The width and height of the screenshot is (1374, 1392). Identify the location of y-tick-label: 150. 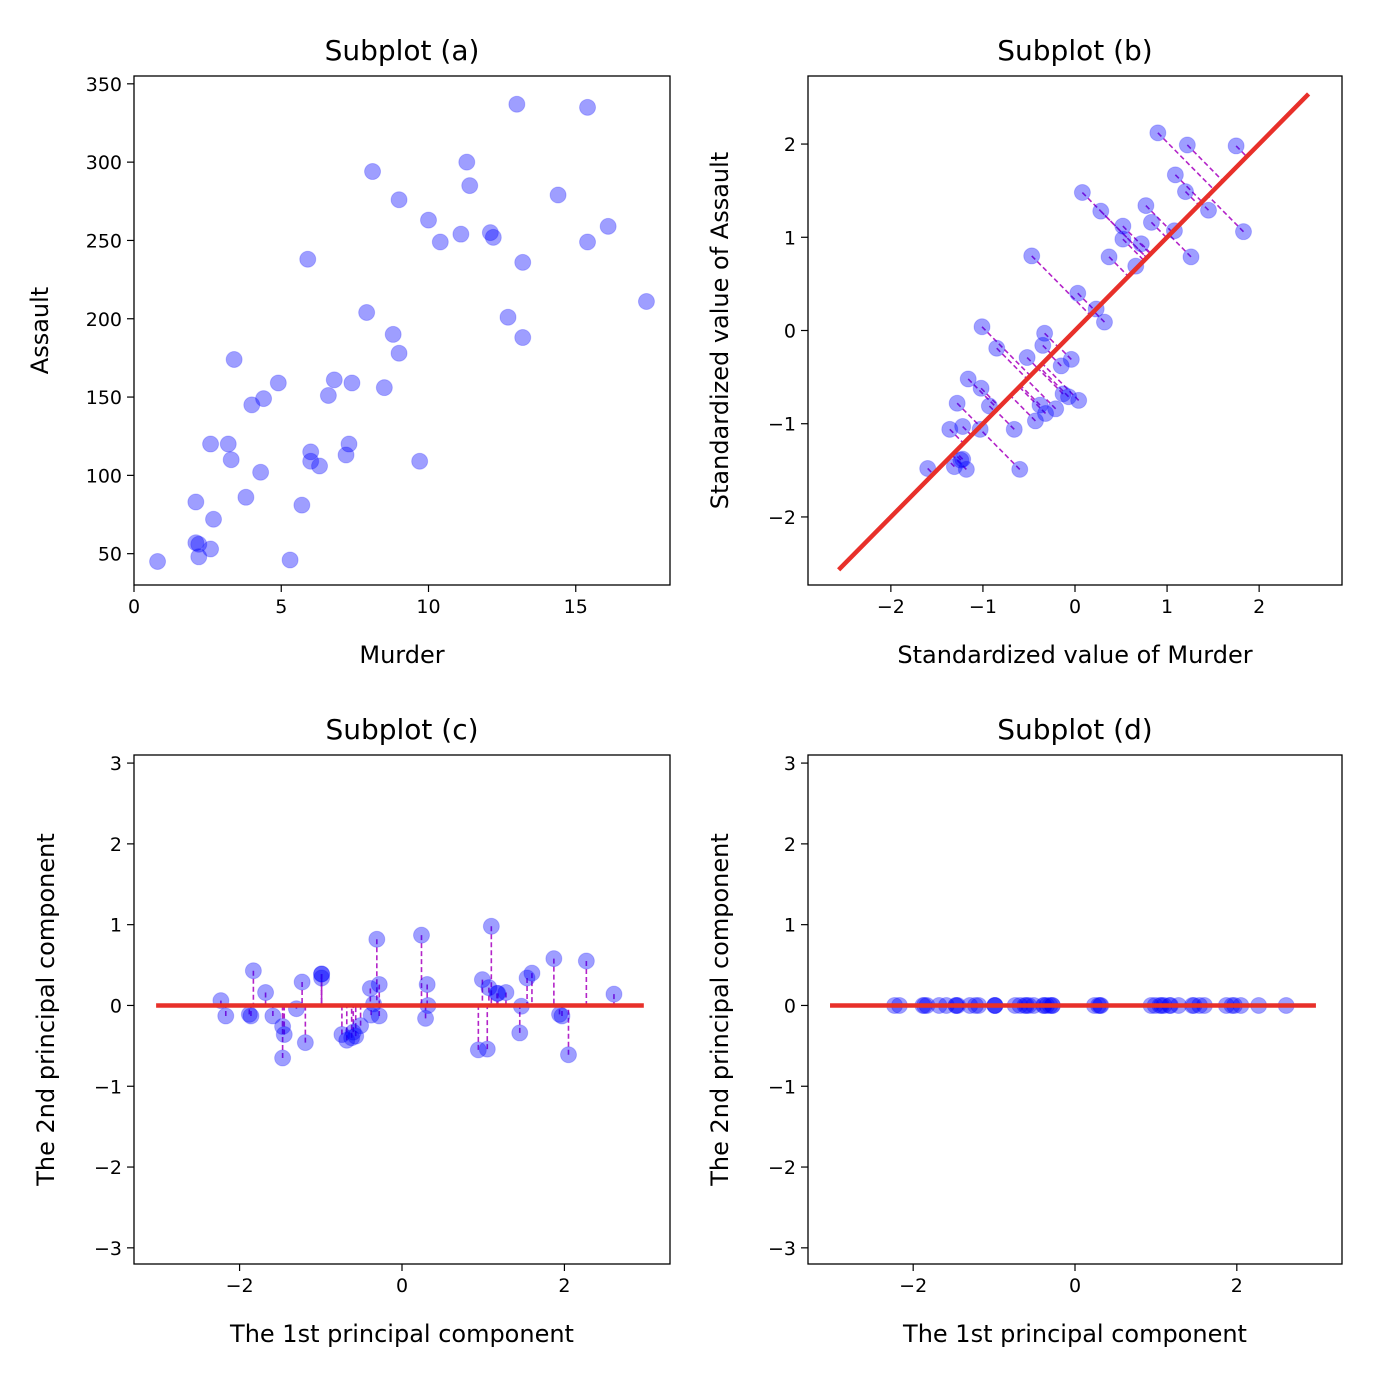
(104, 398).